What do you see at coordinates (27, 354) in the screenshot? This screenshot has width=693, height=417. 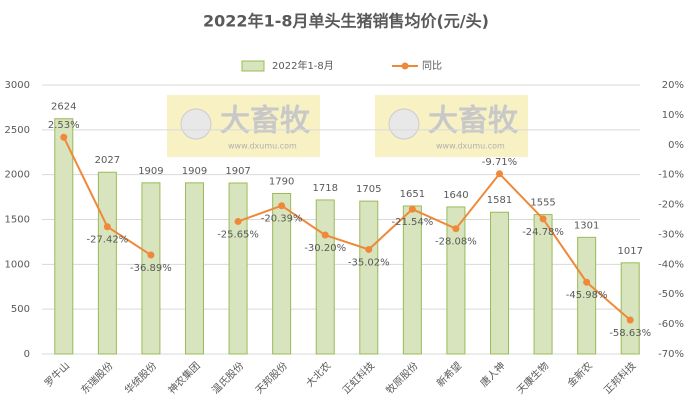 I see `y-tick-label: 0` at bounding box center [27, 354].